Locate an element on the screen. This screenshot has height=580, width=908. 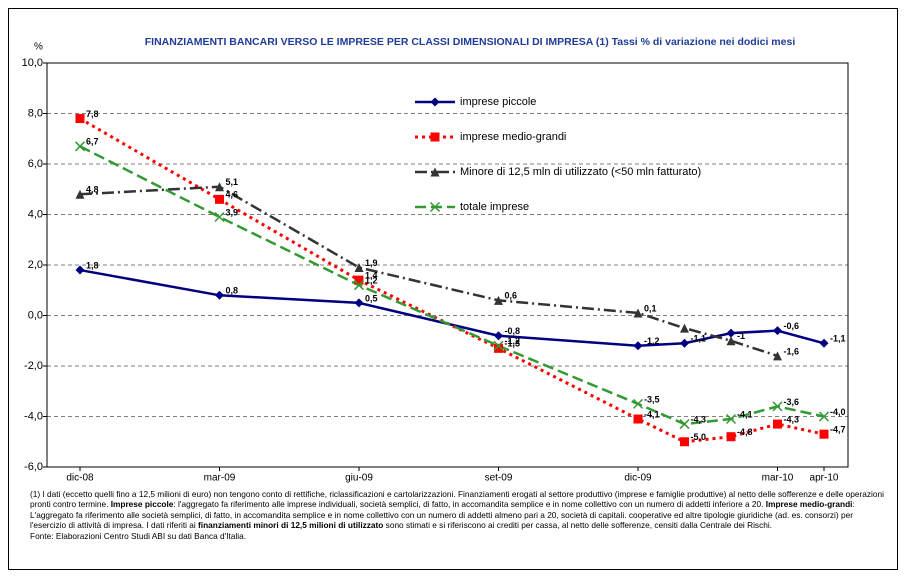
data-label: 0,8 is located at coordinates (232, 291).